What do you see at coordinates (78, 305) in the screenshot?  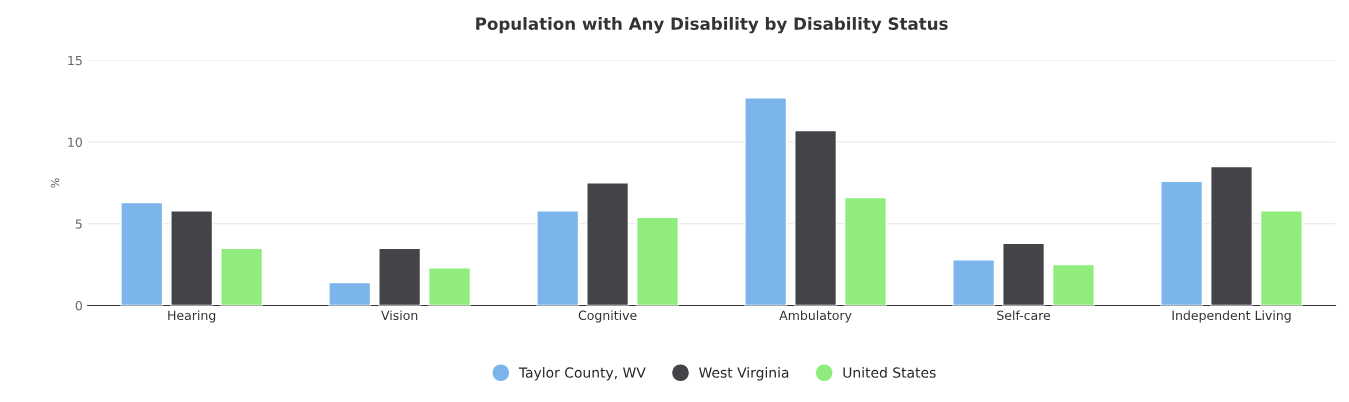 I see `y-tick-label: 0` at bounding box center [78, 305].